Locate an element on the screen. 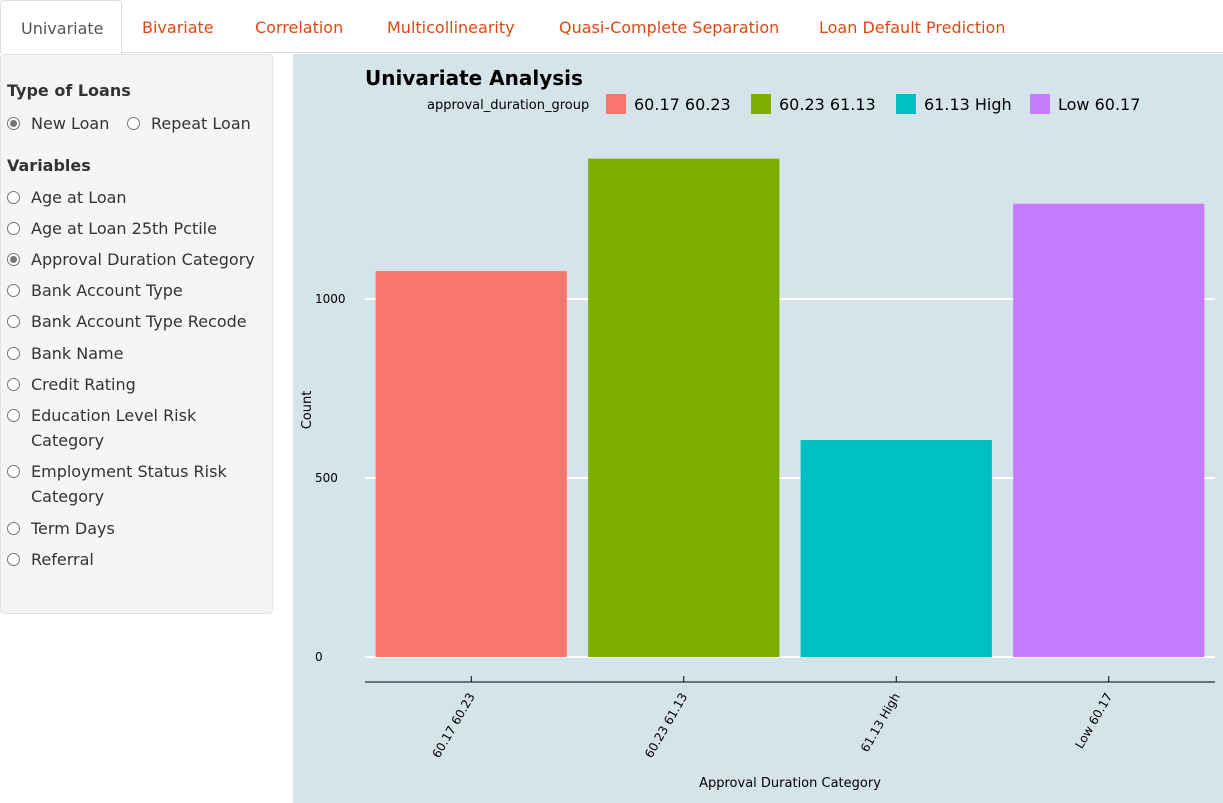  tab-univariate: Univariate is located at coordinates (61, 27).